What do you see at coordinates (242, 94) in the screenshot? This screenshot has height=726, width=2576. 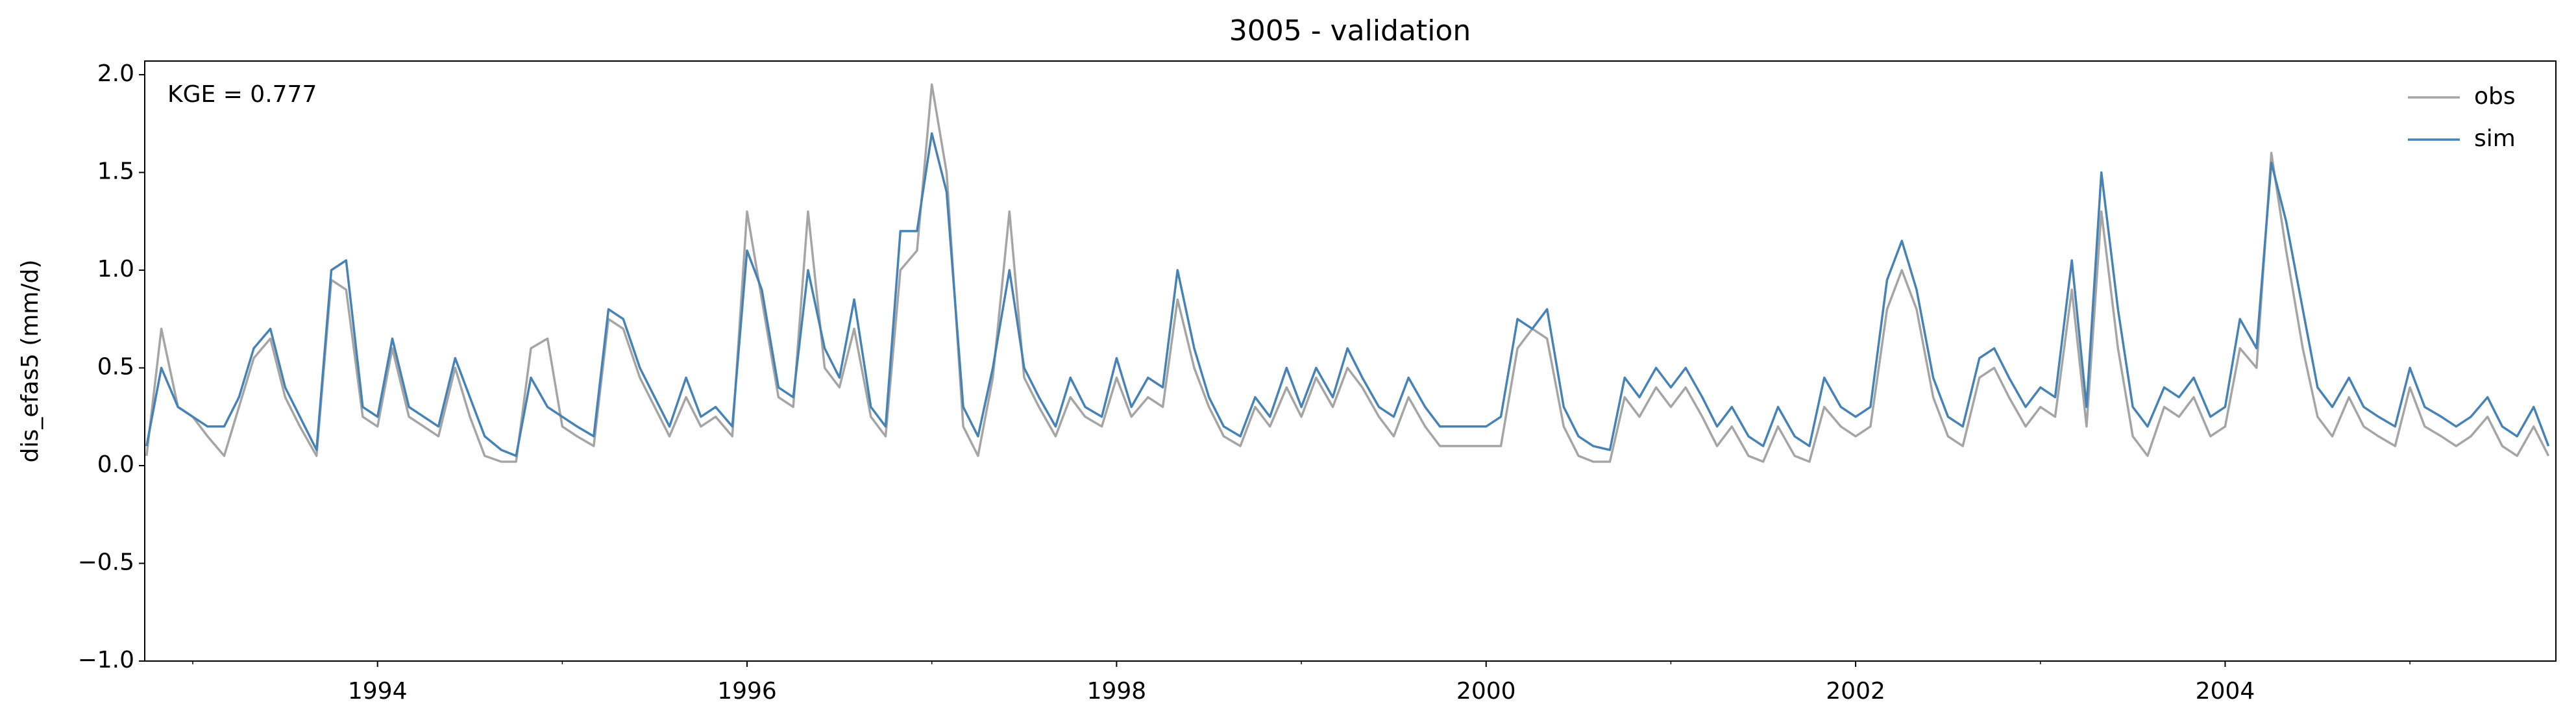 I see `annotation: KGE = 0.777` at bounding box center [242, 94].